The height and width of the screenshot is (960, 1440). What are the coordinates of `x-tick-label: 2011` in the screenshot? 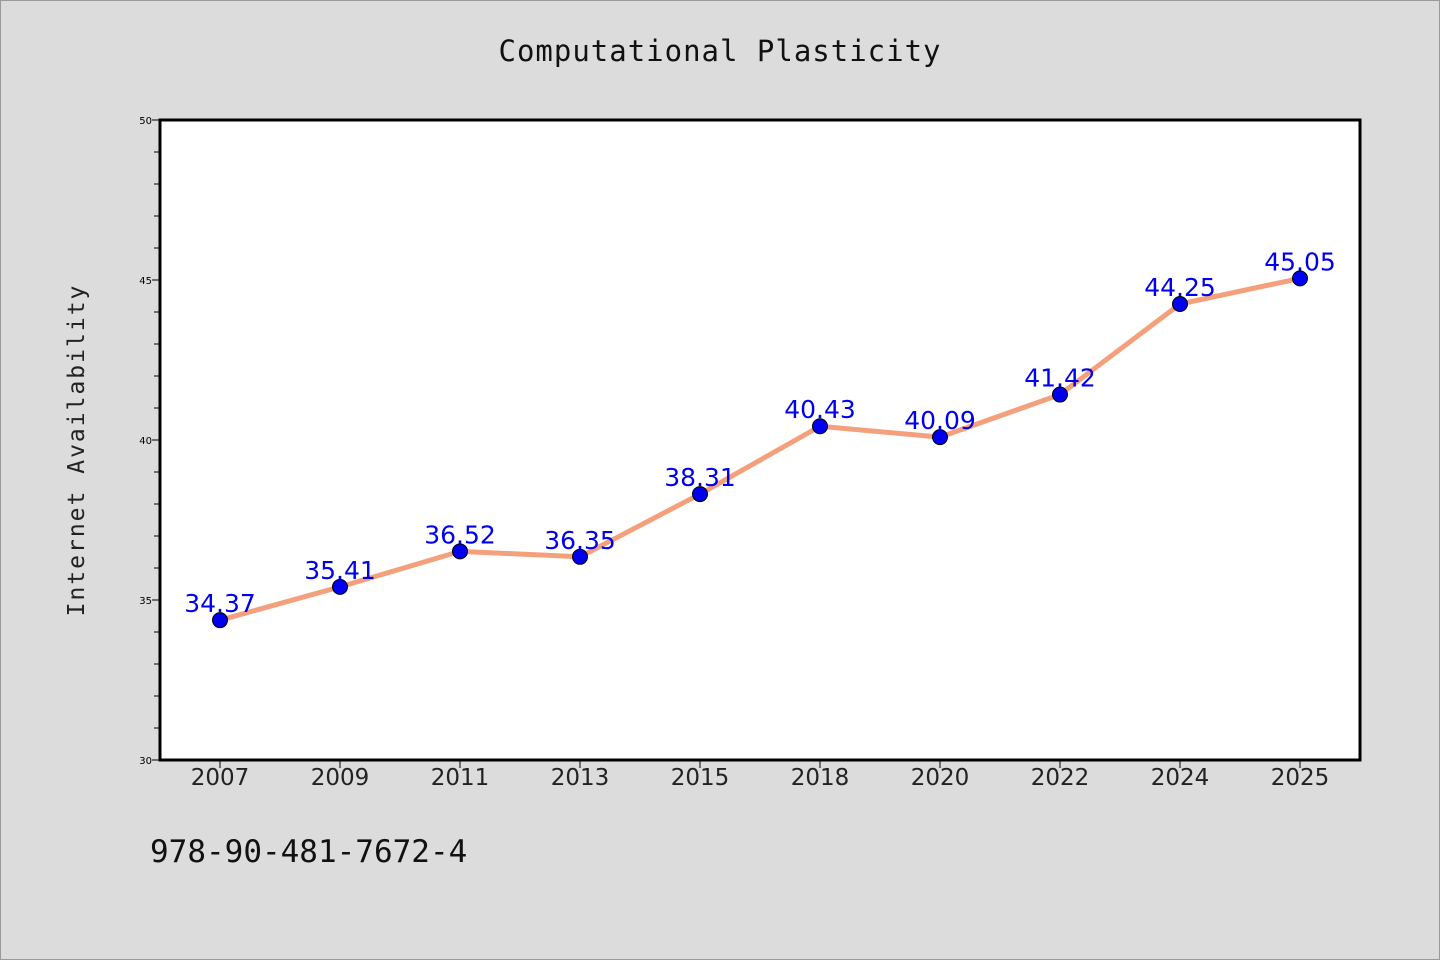 It's located at (460, 778).